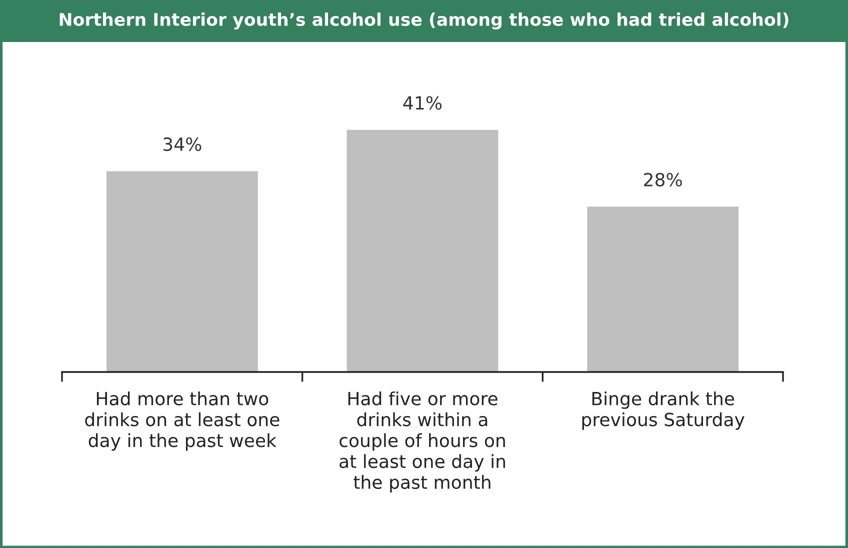  Describe the element at coordinates (424, 21) in the screenshot. I see `chart-title: Northern Interior youth’s alcohol use (among those who had tried alcohol)` at that location.